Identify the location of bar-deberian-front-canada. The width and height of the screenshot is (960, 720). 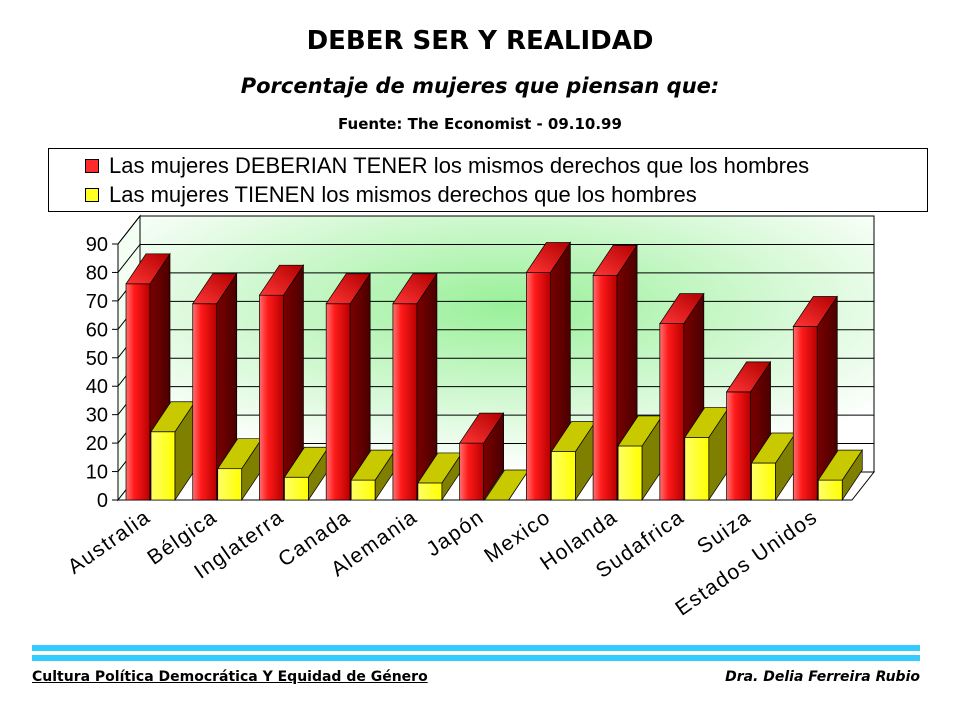
(338, 402).